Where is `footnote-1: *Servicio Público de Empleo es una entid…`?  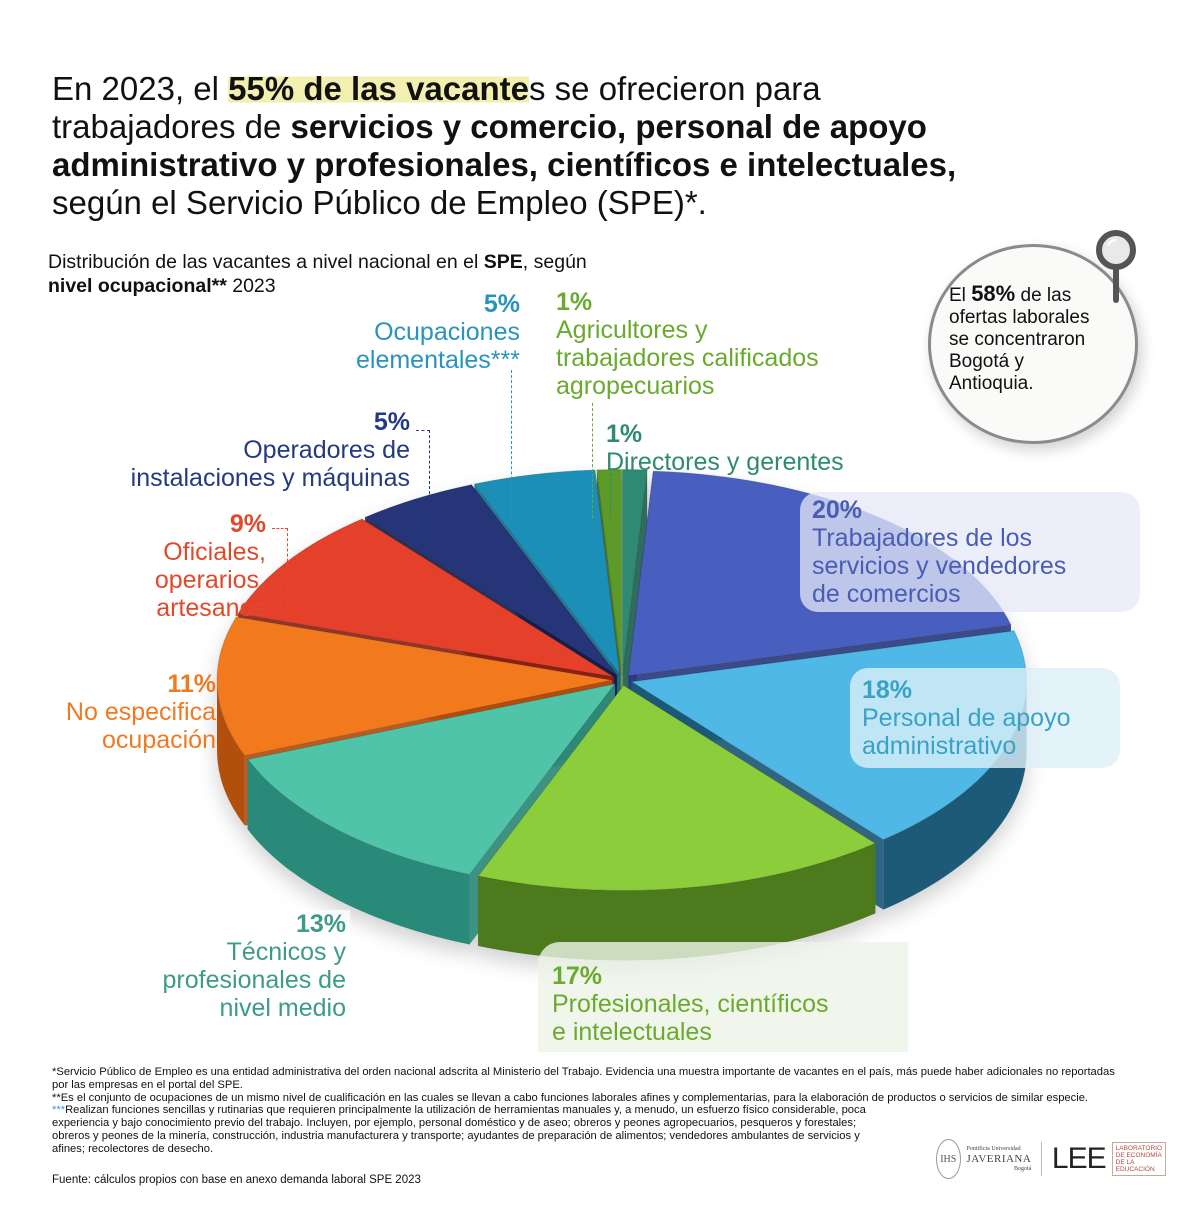 footnote-1: *Servicio Público de Empleo es una entid… is located at coordinates (583, 1072).